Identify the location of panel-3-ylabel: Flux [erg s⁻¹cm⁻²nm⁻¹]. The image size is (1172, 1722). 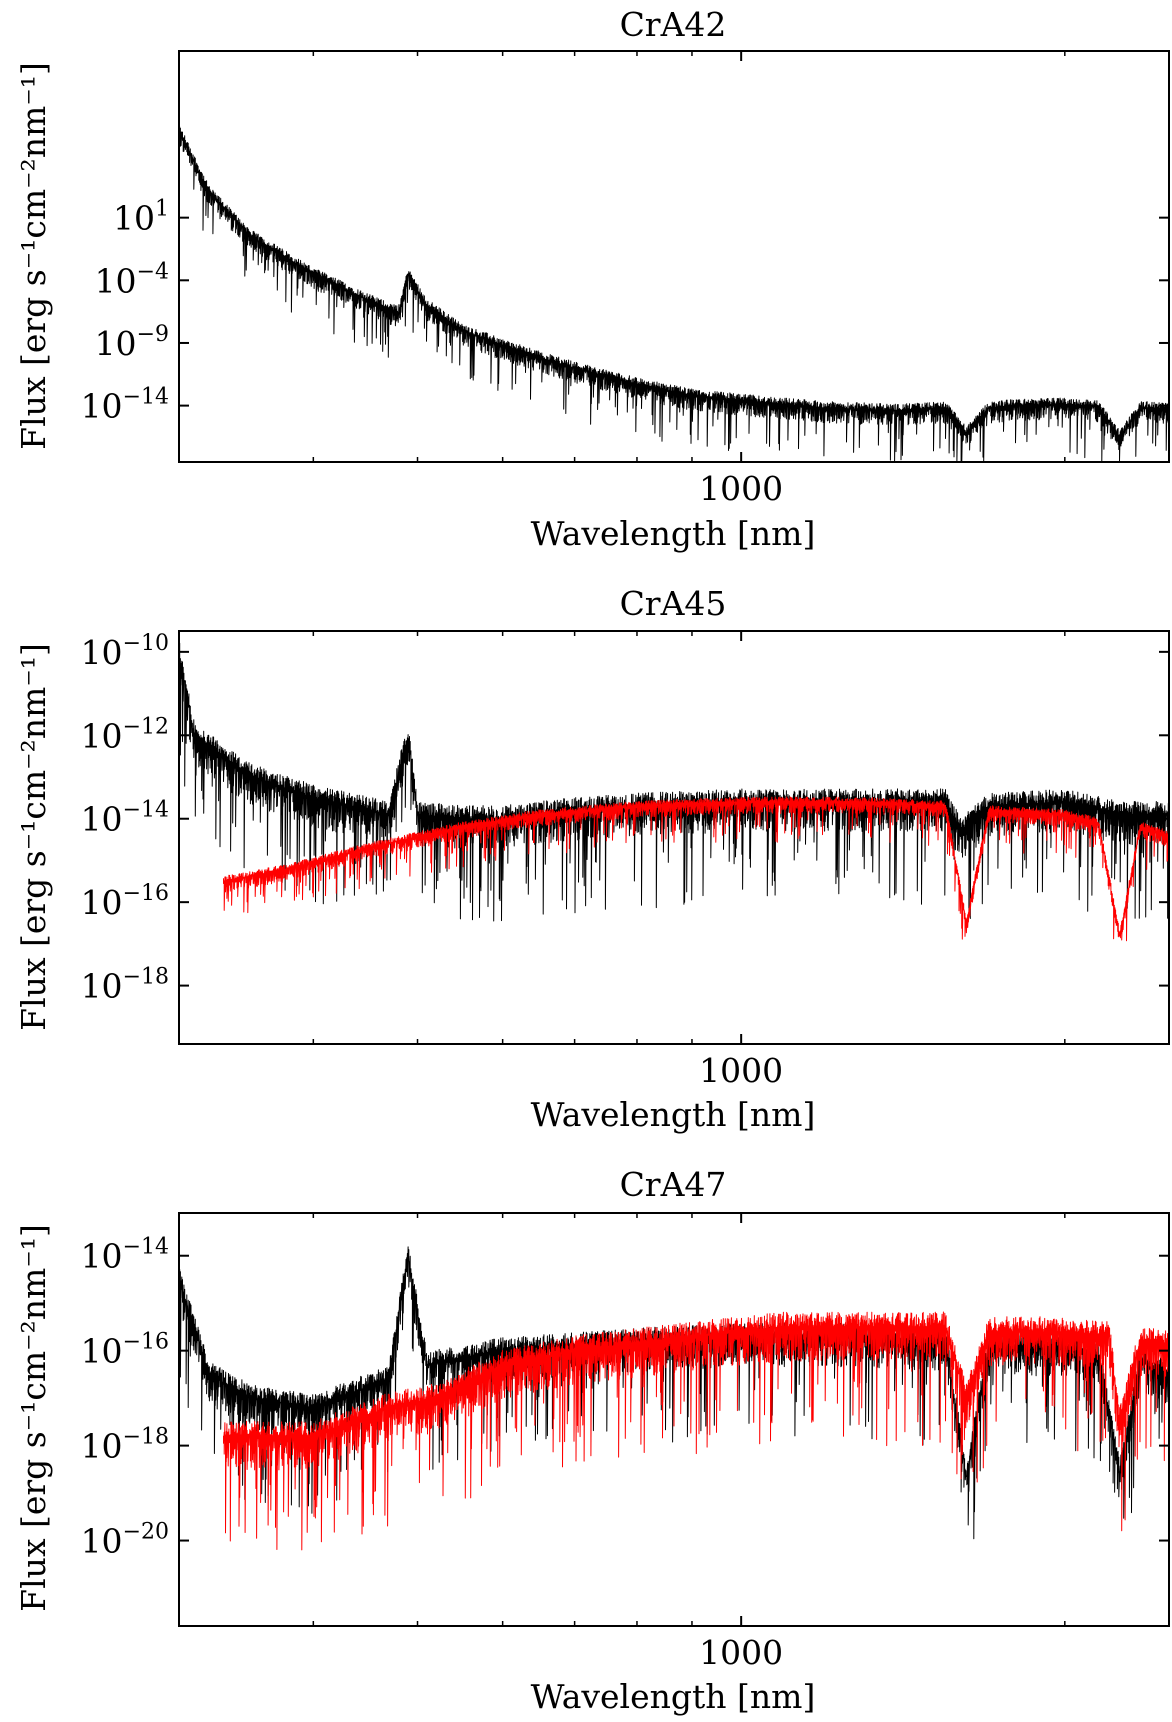
(33, 1418).